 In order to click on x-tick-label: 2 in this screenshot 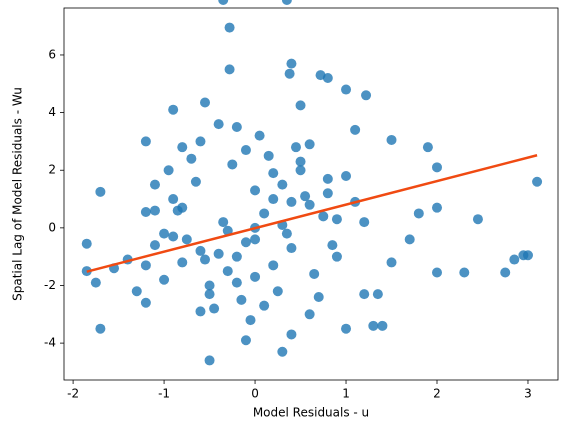, I will do `click(437, 394)`.